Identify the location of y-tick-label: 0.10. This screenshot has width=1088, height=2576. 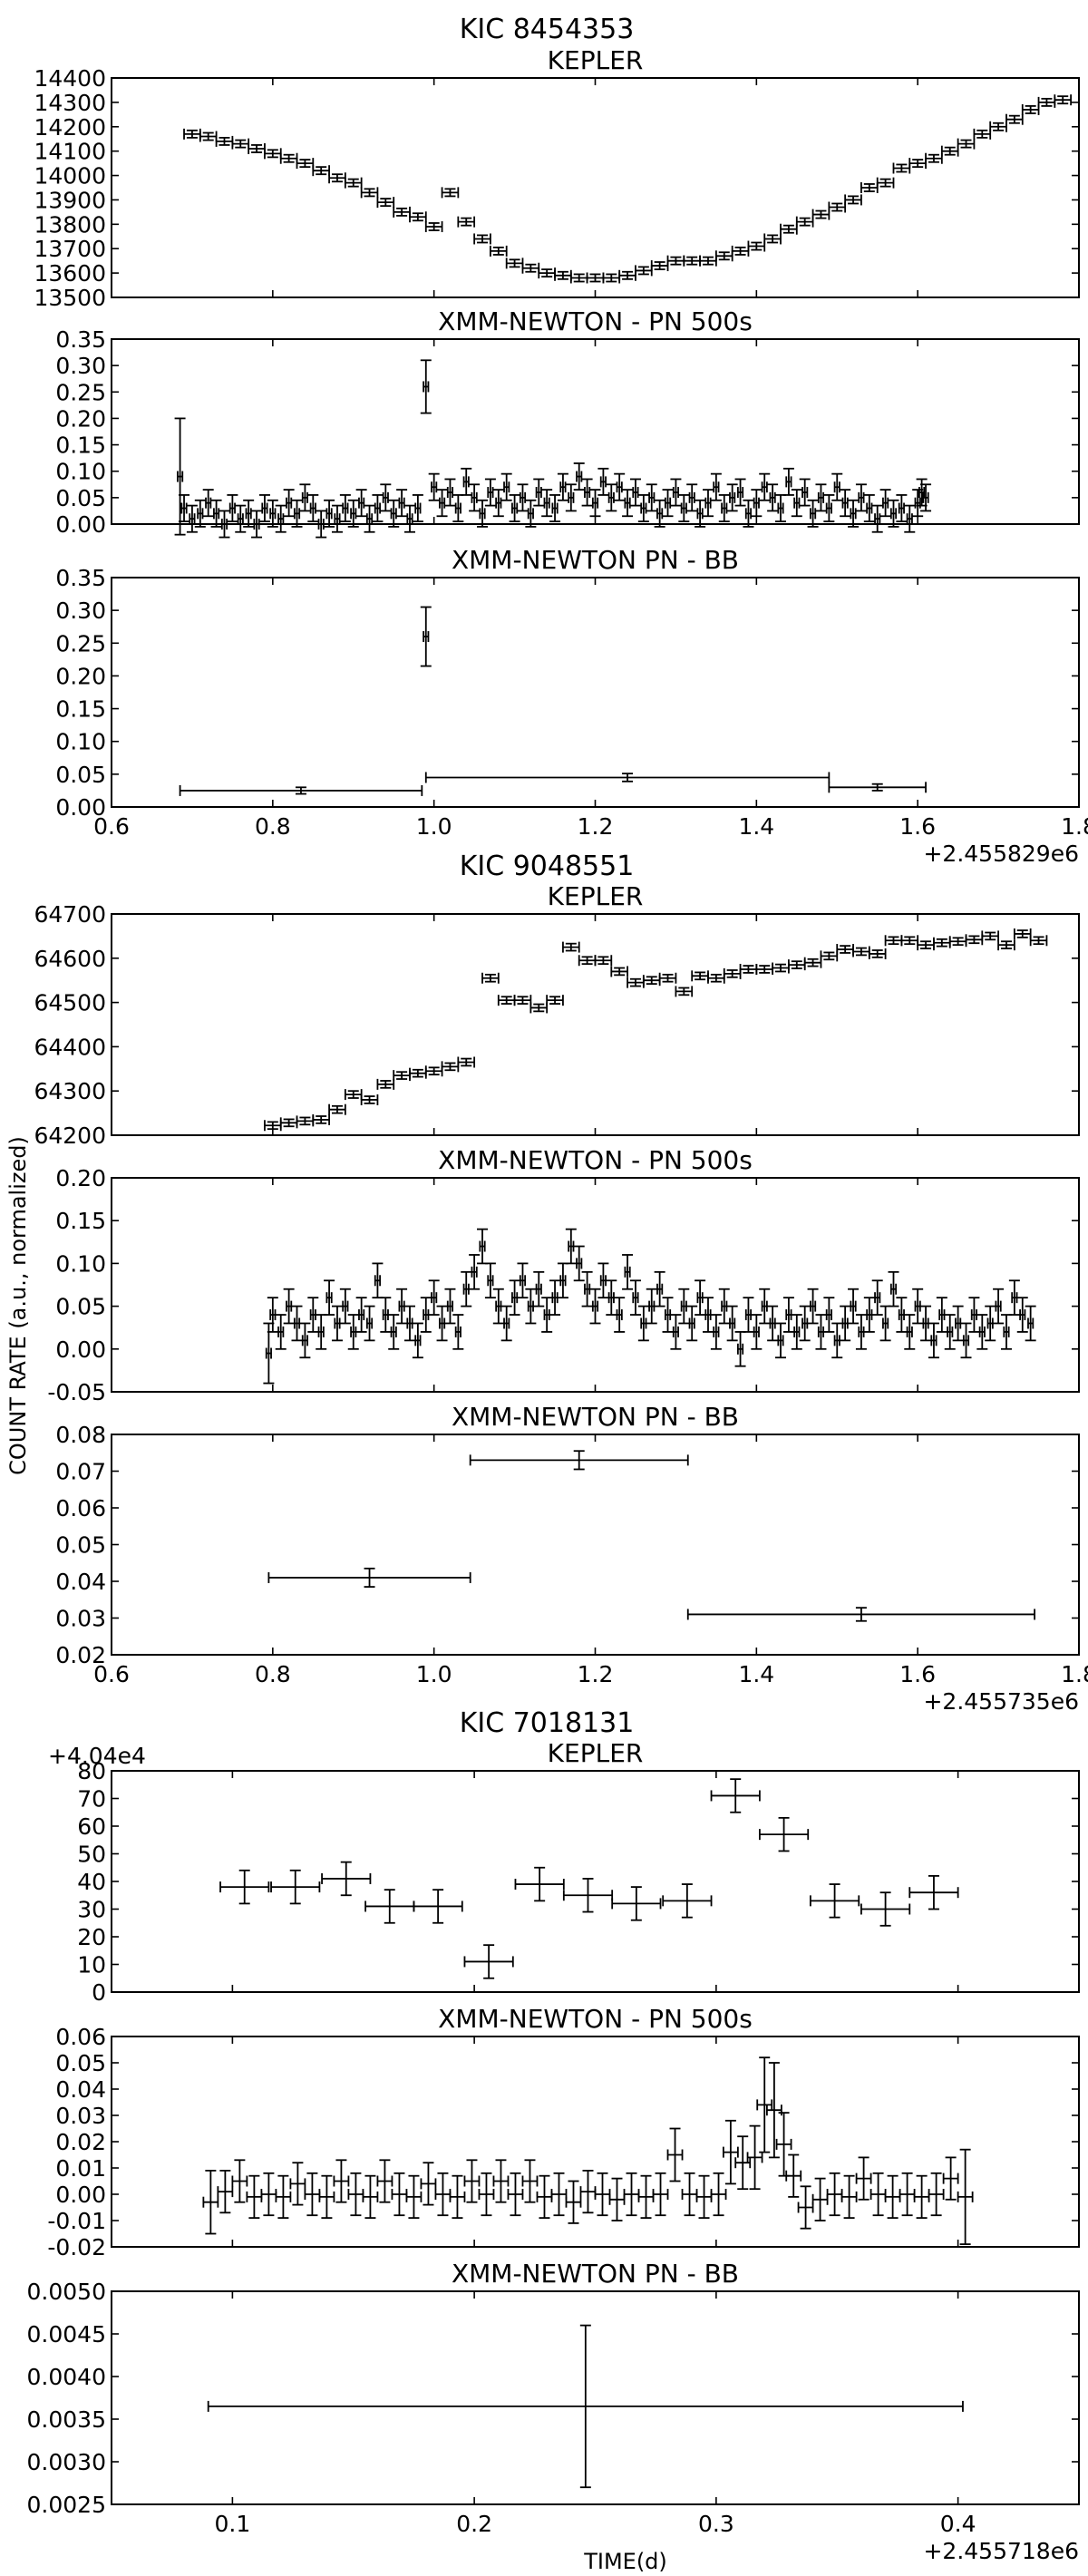
(80, 1263).